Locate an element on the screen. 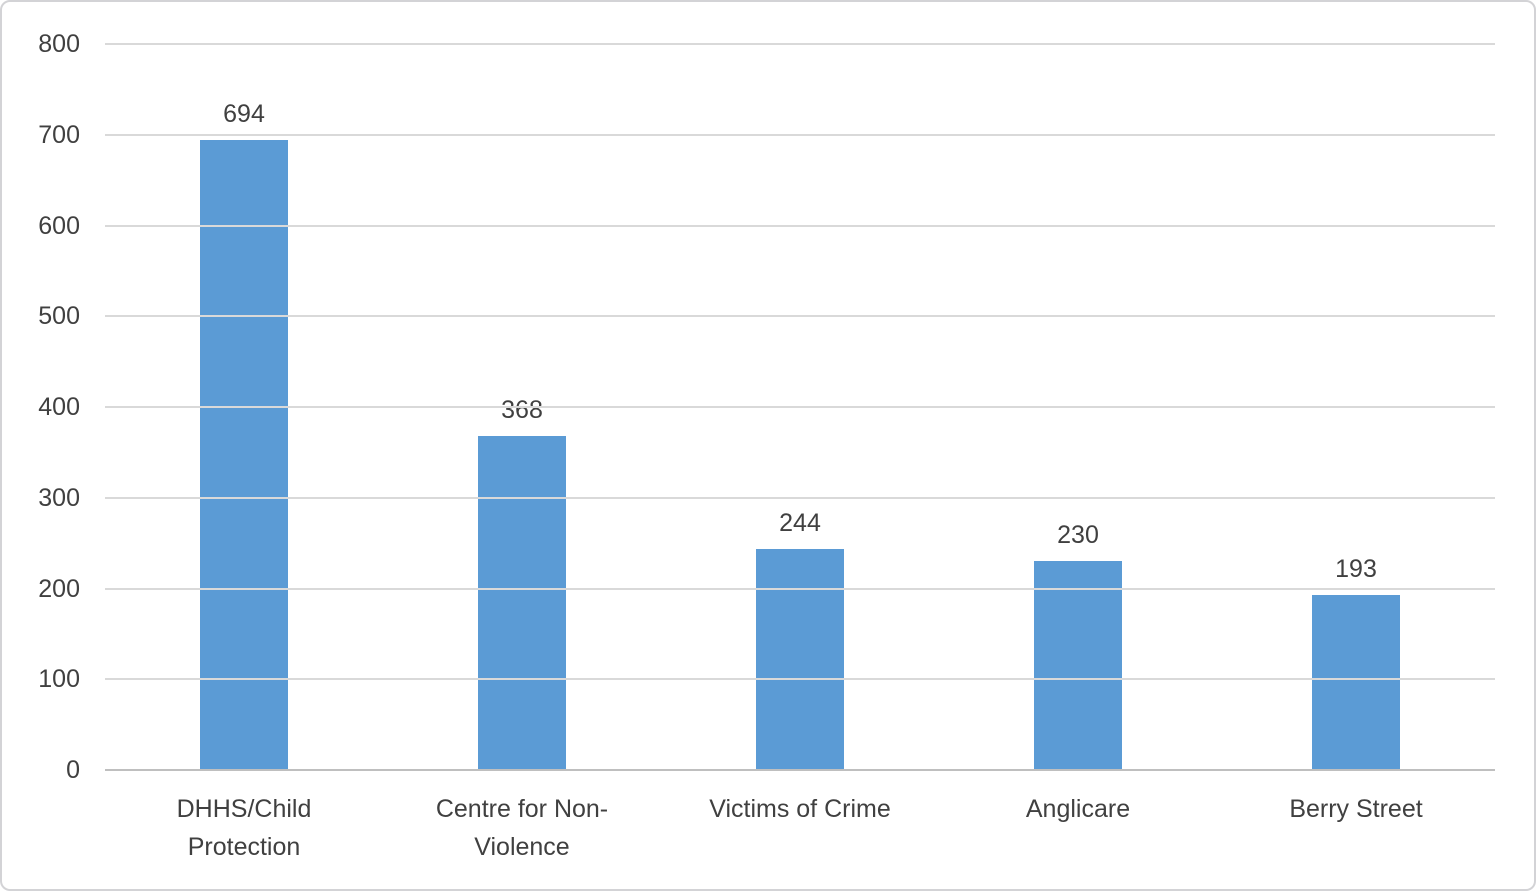  bar-column: 230 is located at coordinates (1078, 407).